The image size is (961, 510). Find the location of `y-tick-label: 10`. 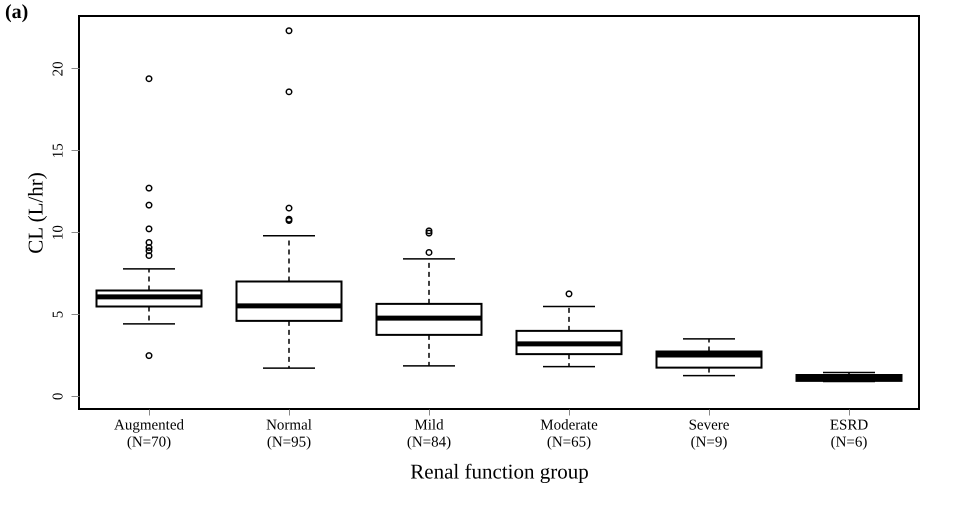

y-tick-label: 10 is located at coordinates (58, 232).